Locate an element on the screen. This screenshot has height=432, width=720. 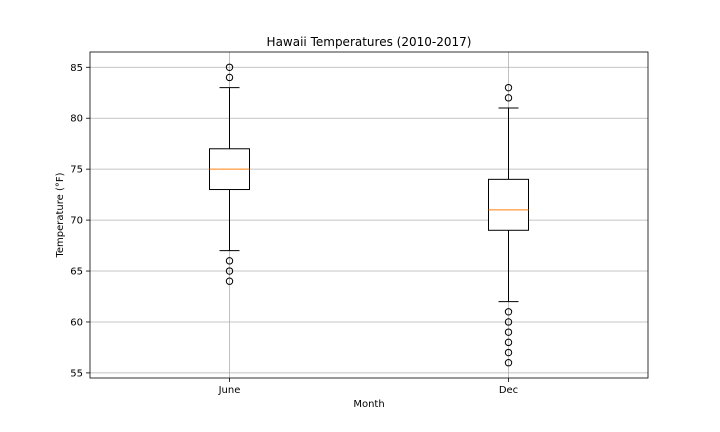
x-tick-label: June is located at coordinates (229, 390).